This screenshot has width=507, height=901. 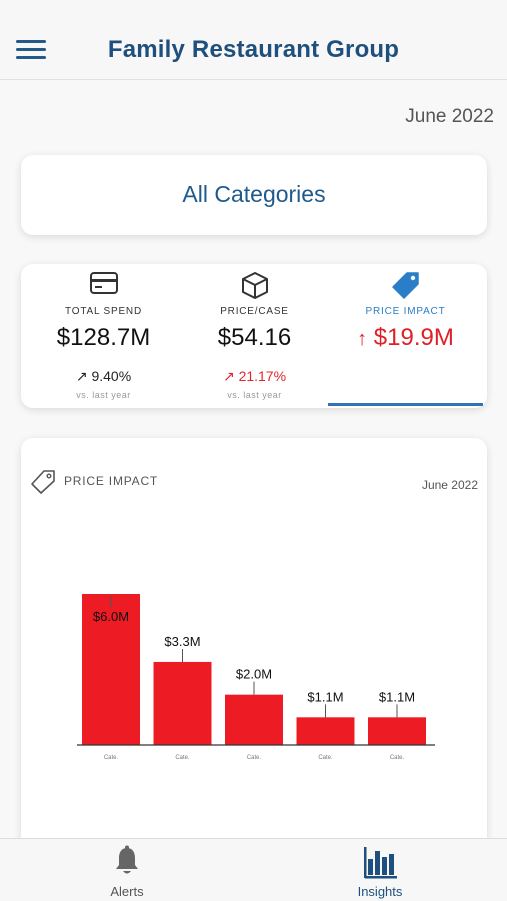 What do you see at coordinates (254, 285) in the screenshot?
I see `box-icon` at bounding box center [254, 285].